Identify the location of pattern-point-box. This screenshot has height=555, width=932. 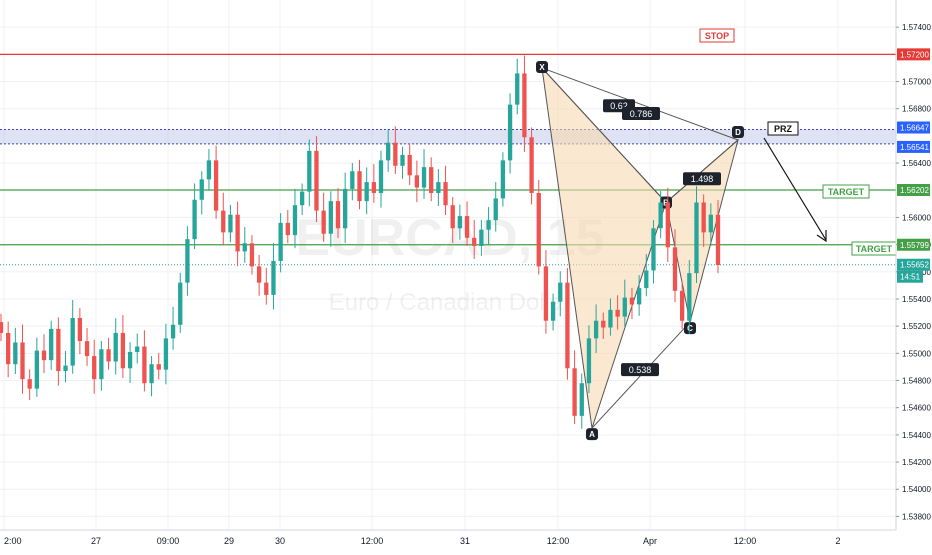
(542, 66).